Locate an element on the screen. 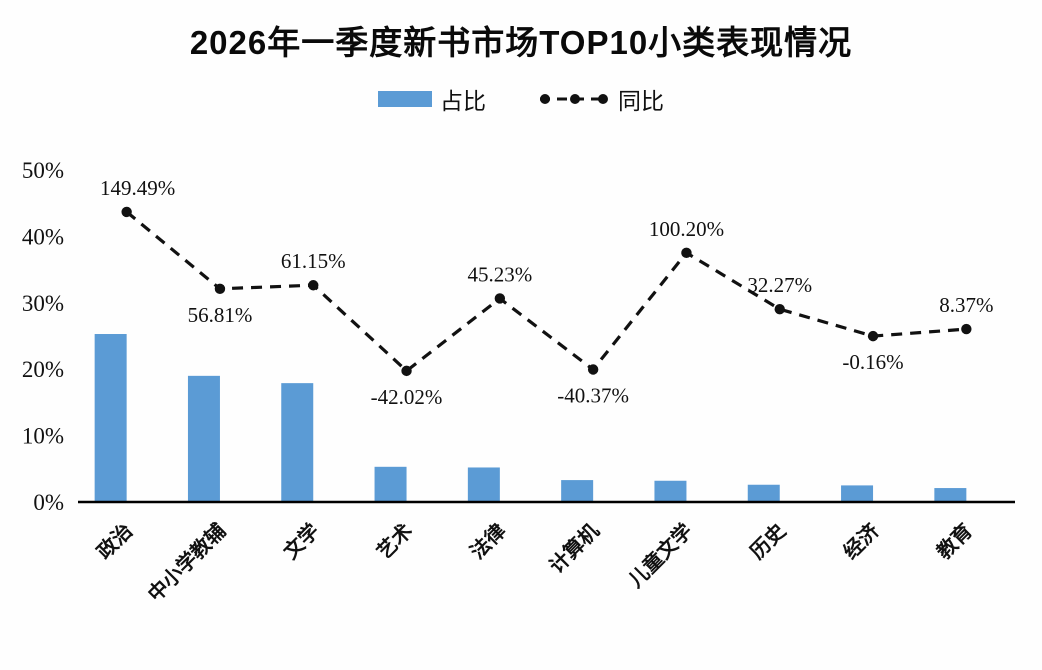 Image resolution: width=1042 pixels, height=670 pixels. bar-艺术 is located at coordinates (390, 484).